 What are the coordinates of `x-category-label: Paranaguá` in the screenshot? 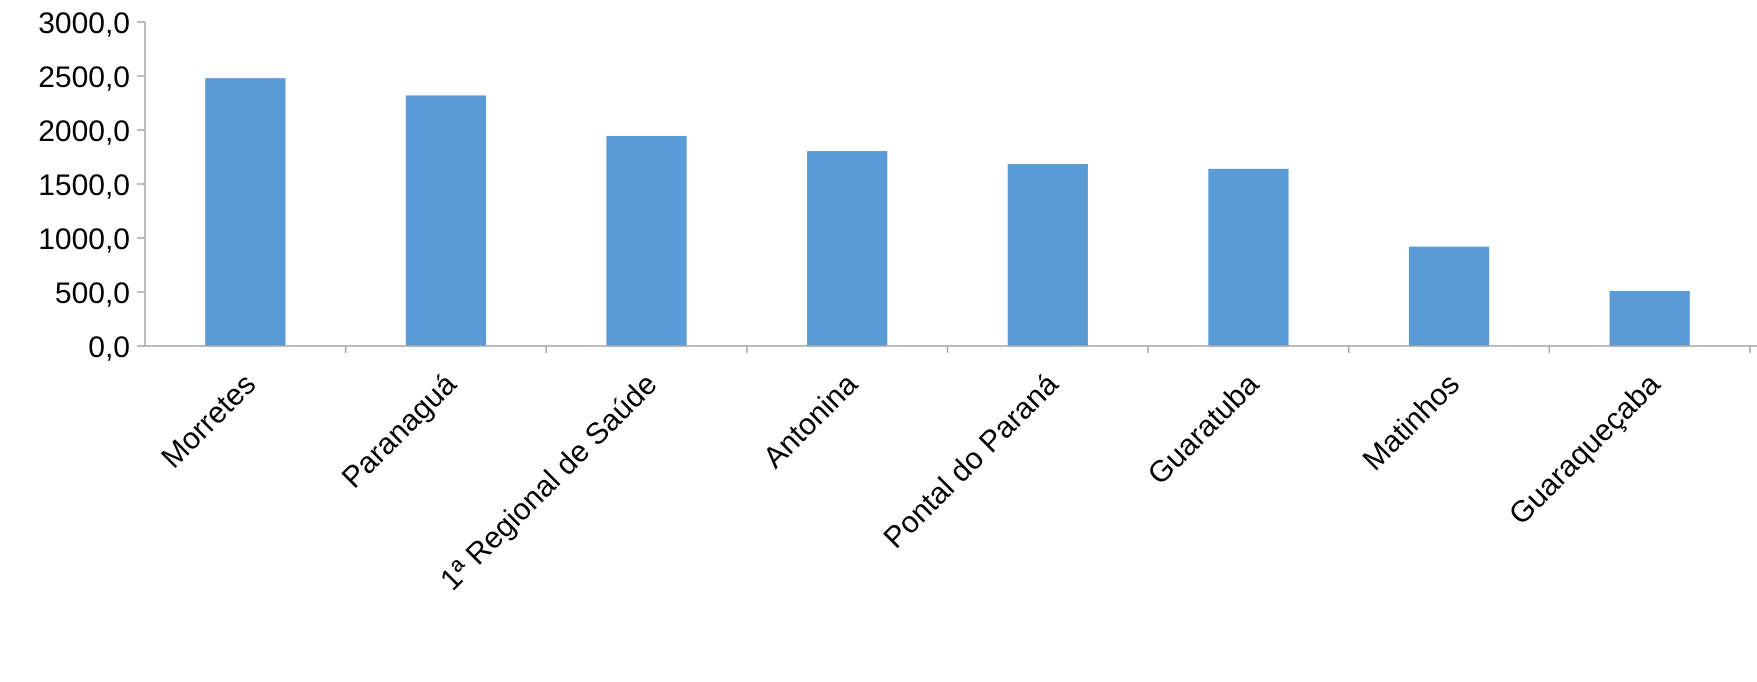 It's located at (399, 430).